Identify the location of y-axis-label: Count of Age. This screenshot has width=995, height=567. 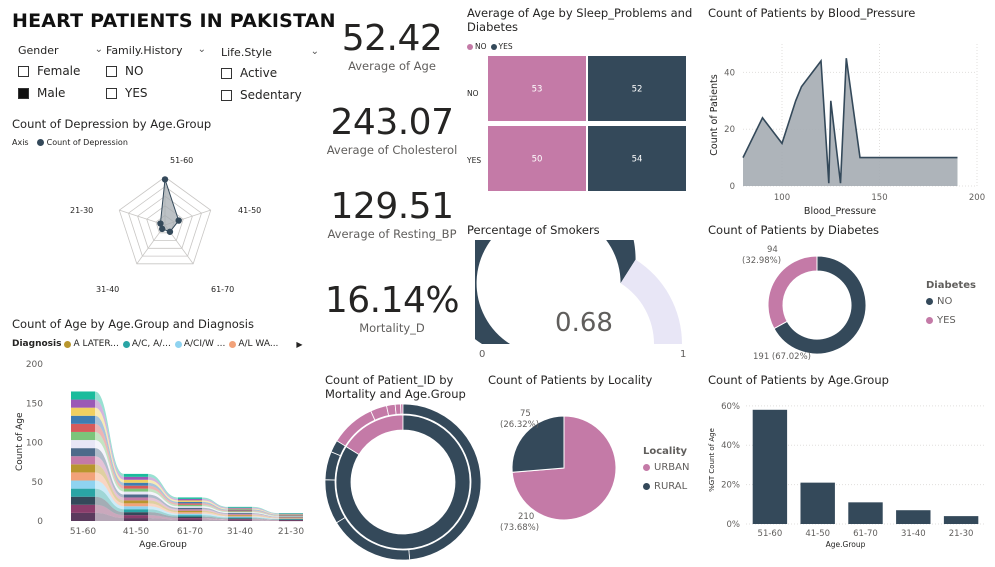
(20, 441).